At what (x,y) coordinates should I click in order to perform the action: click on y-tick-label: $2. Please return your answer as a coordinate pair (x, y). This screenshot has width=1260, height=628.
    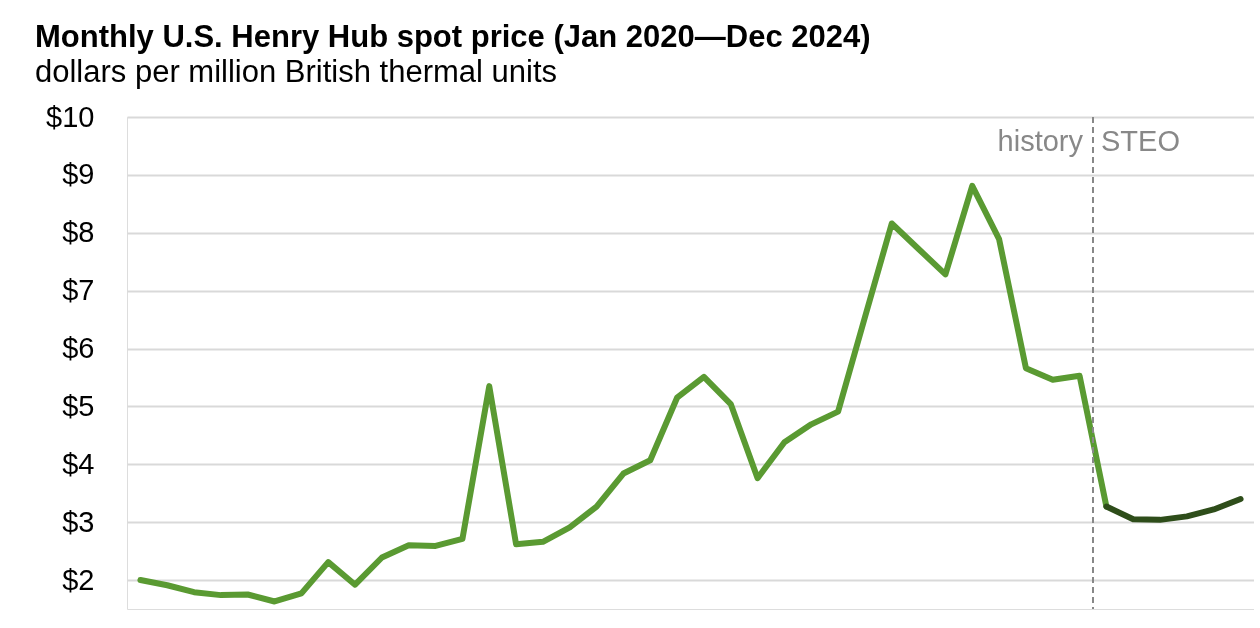
    Looking at the image, I should click on (78, 579).